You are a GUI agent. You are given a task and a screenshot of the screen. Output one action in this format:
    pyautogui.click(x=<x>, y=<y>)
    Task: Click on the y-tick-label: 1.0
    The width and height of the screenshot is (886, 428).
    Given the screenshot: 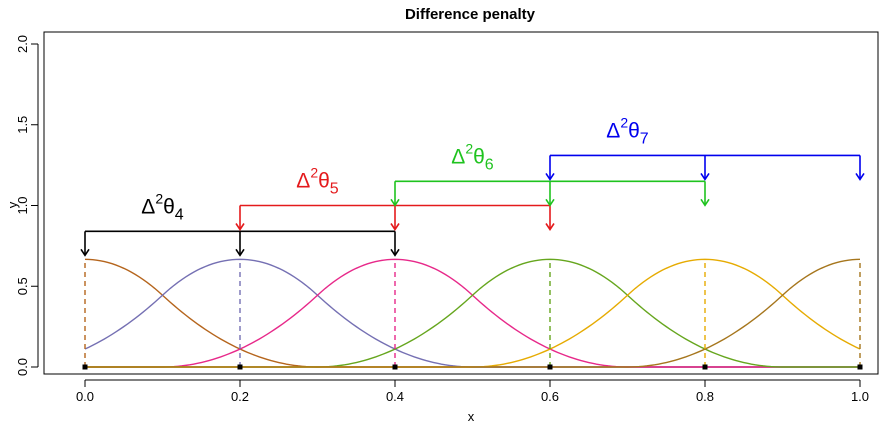 What is the action you would take?
    pyautogui.click(x=22, y=205)
    